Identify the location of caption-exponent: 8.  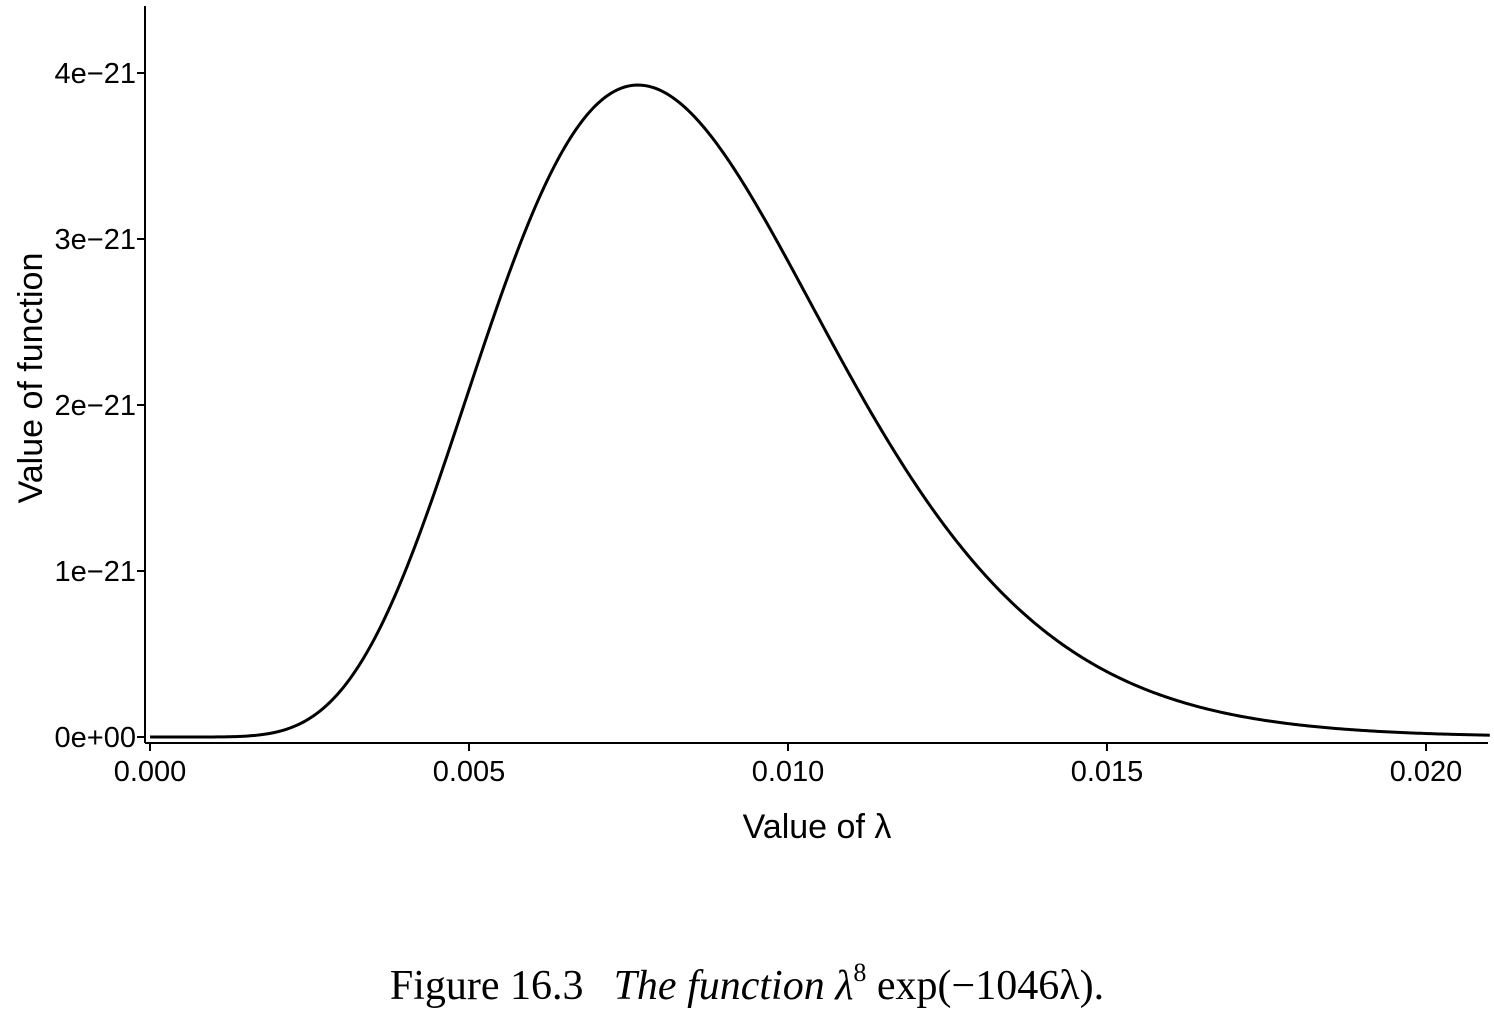
(860, 972).